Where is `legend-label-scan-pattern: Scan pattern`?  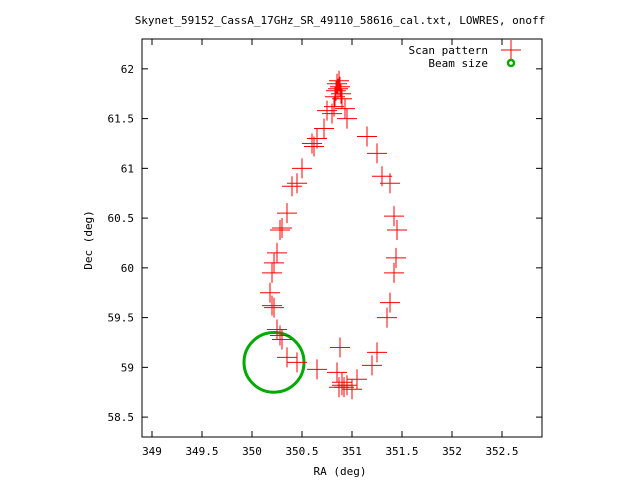 legend-label-scan-pattern: Scan pattern is located at coordinates (448, 50).